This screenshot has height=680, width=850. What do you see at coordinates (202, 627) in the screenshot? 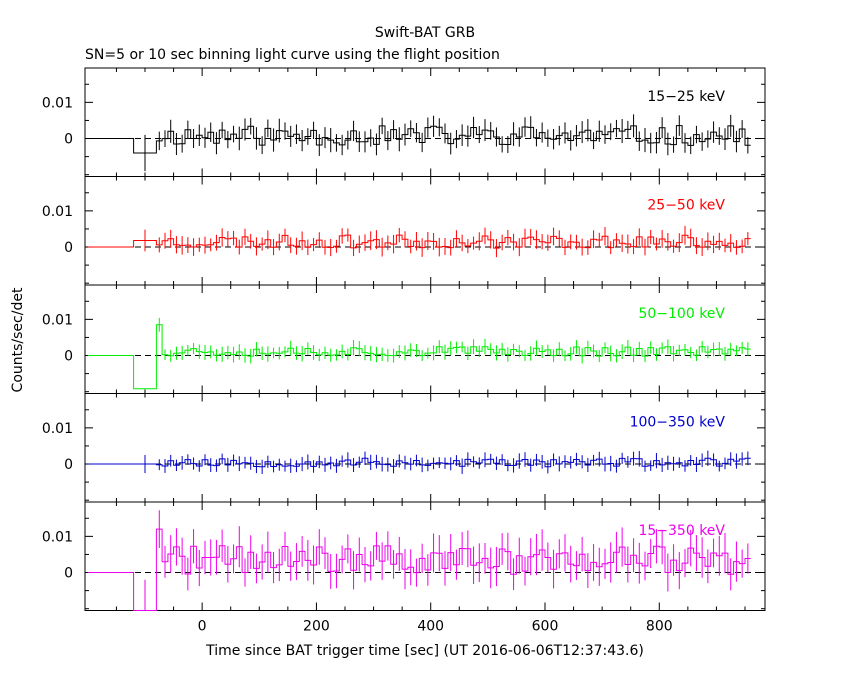
I see `x-tick-label: 0` at bounding box center [202, 627].